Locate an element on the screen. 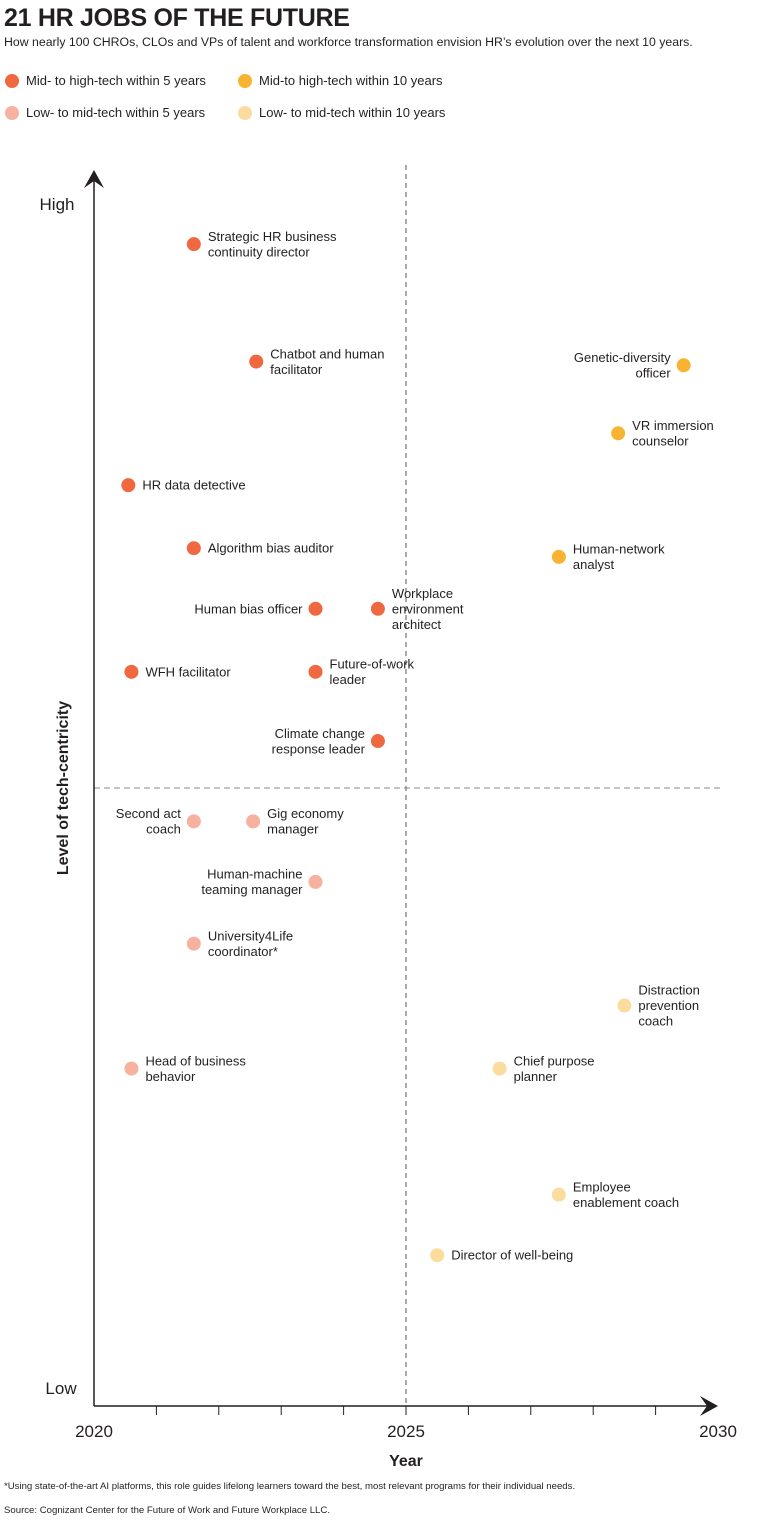  data-point-label-line: VR immersion is located at coordinates (673, 425).